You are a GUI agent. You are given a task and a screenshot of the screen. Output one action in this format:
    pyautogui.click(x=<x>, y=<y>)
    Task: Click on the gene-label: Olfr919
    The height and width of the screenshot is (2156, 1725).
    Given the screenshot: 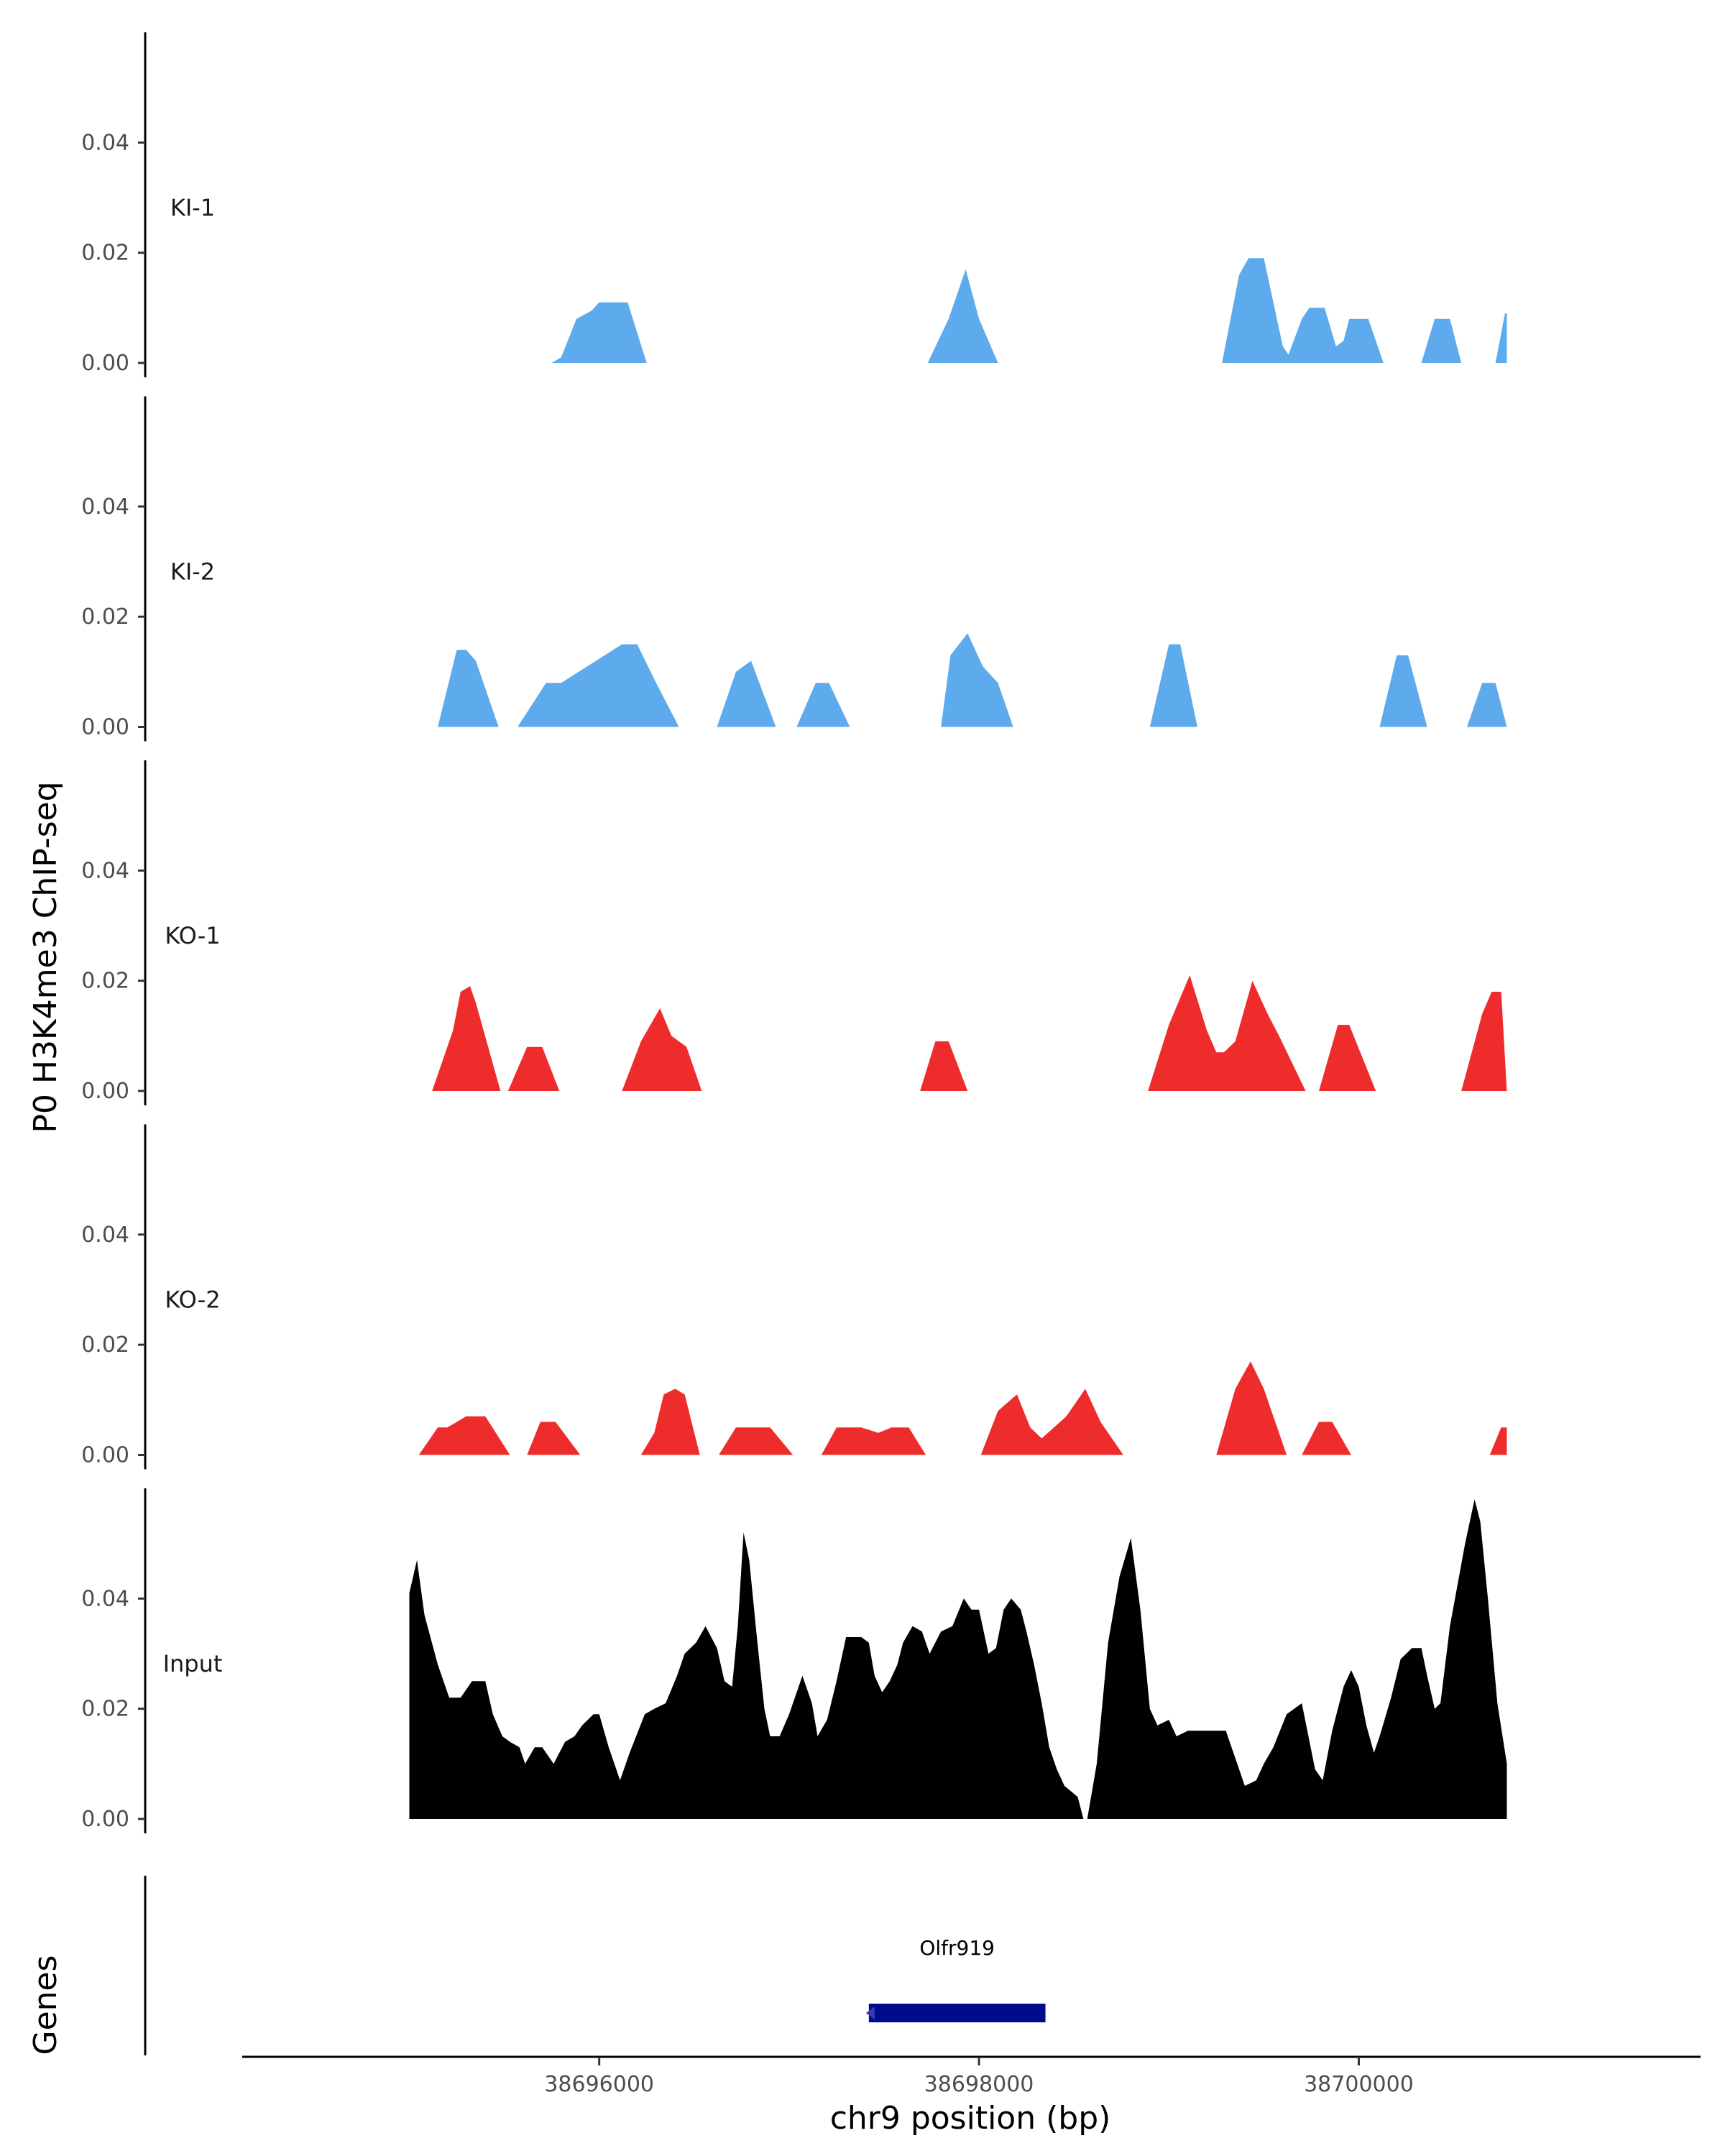 What is the action you would take?
    pyautogui.click(x=957, y=1948)
    